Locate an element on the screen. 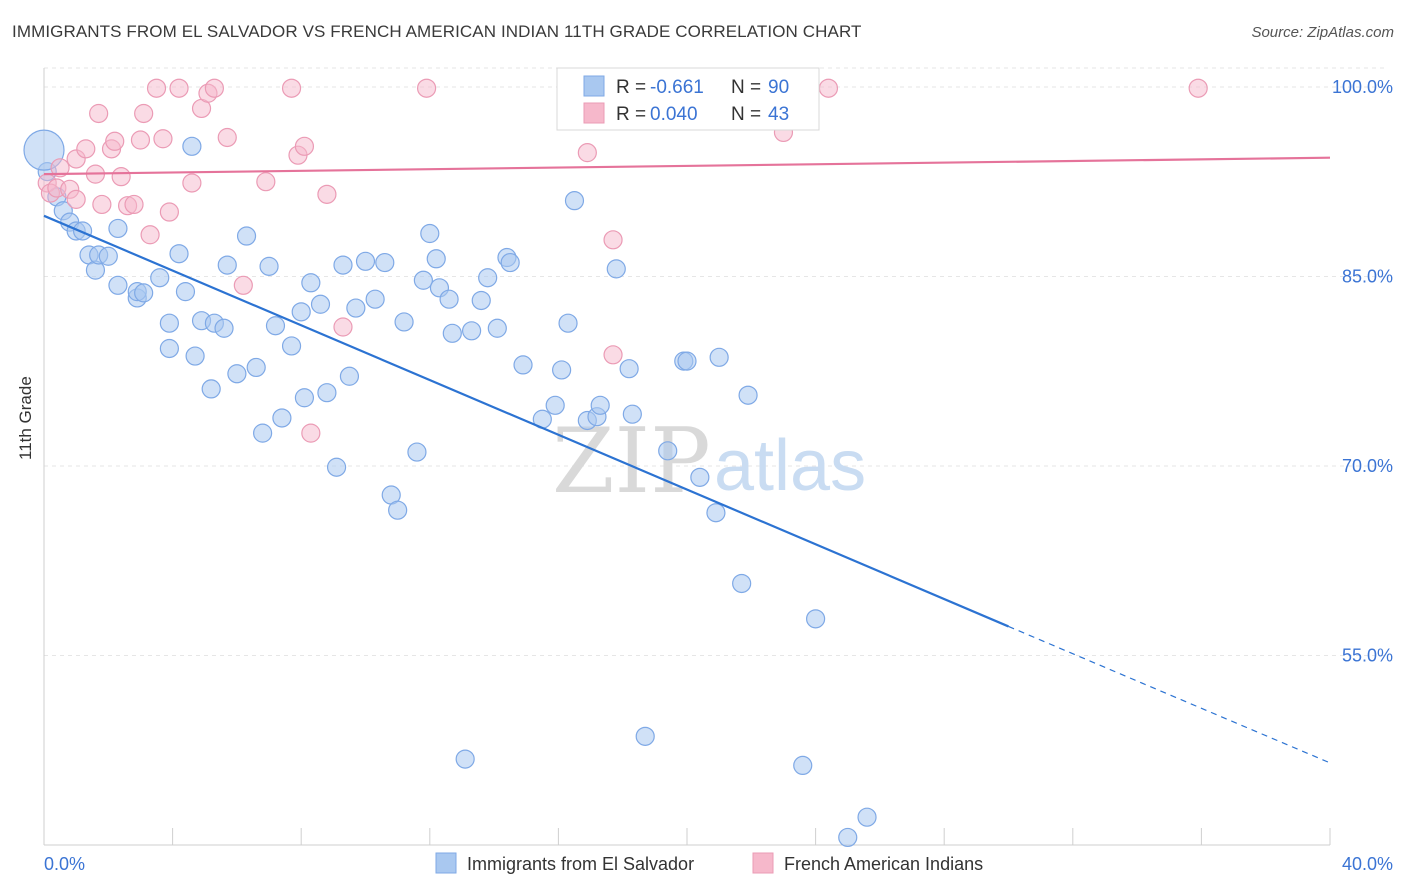 Image resolution: width=1406 pixels, height=892 pixels. watermark: ZIP atlas is located at coordinates (709, 461).